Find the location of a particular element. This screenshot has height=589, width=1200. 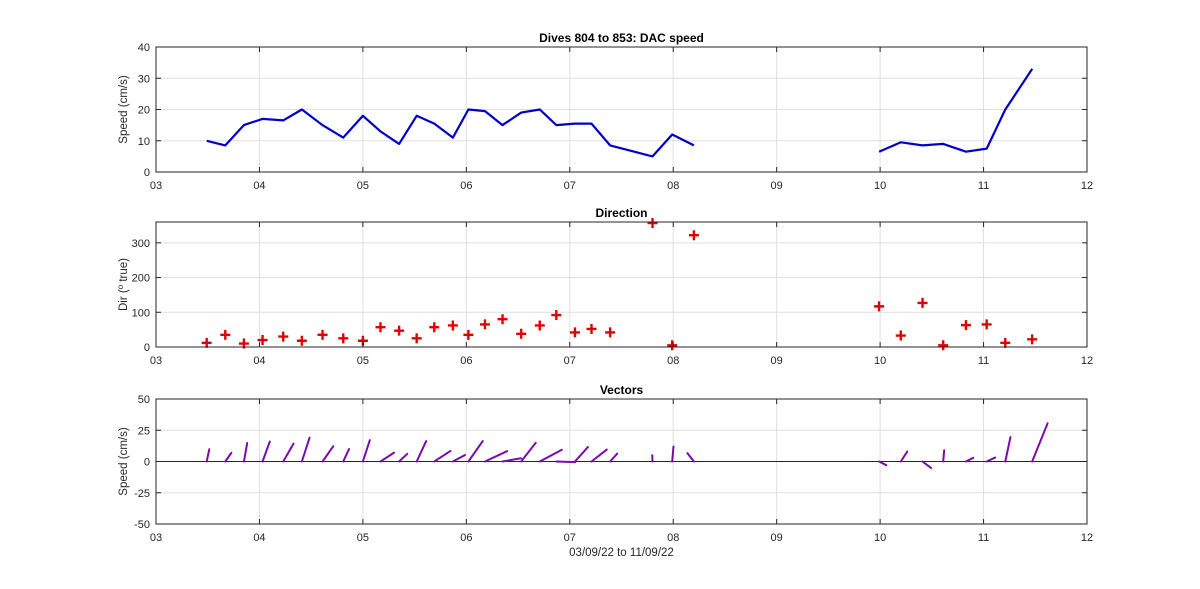

speed-panel-title: Dives 804 to 853: DAC speed is located at coordinates (621, 38).